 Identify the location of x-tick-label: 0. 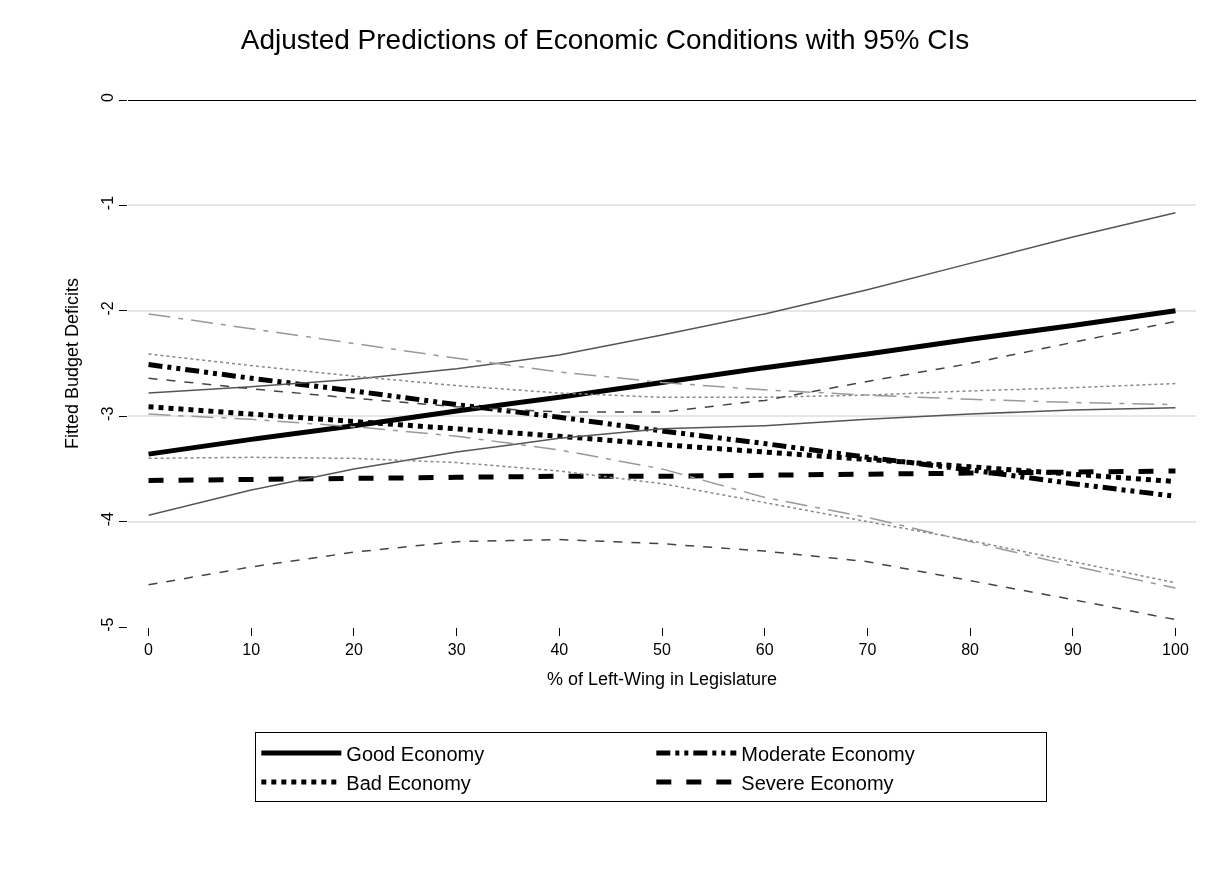
(149, 650).